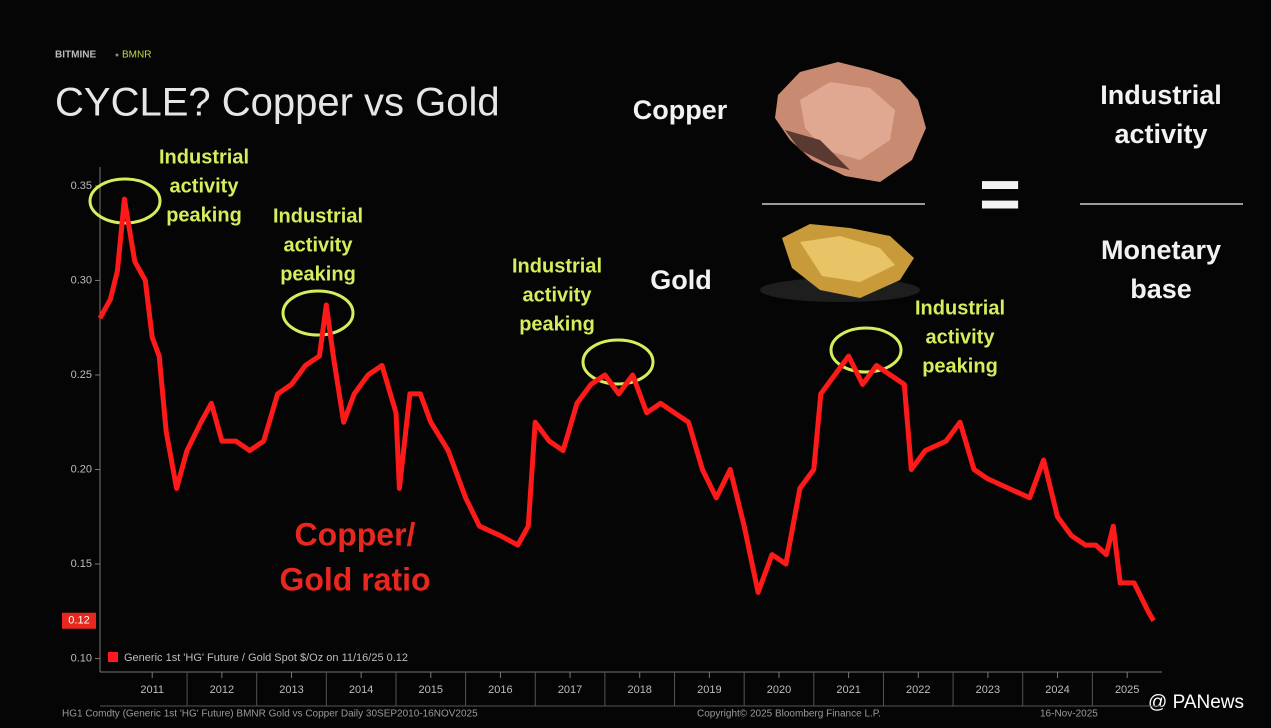  Describe the element at coordinates (291, 690) in the screenshot. I see `x-tick-label: 2013` at that location.